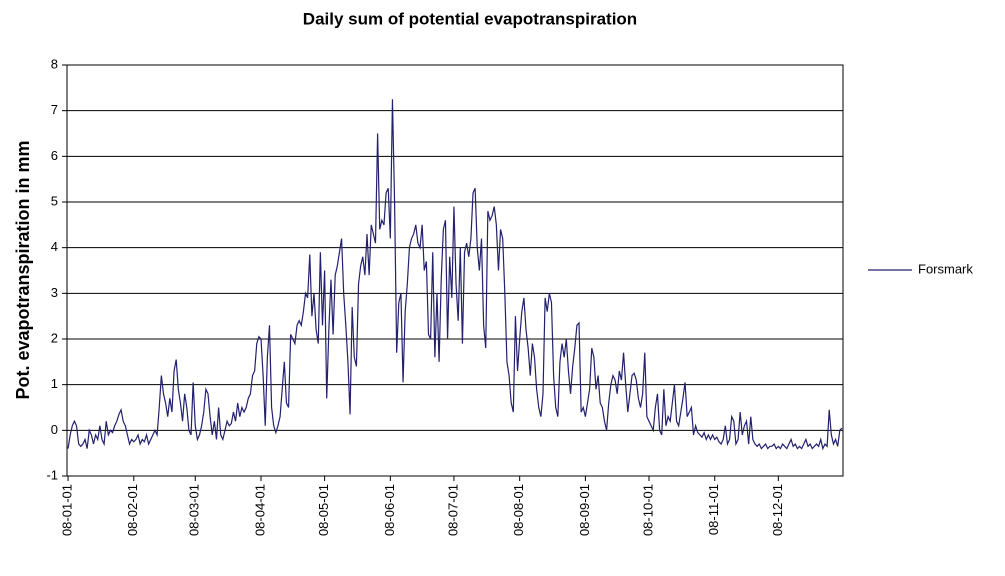 The height and width of the screenshot is (576, 1005). I want to click on y-tick-label: 5, so click(54, 200).